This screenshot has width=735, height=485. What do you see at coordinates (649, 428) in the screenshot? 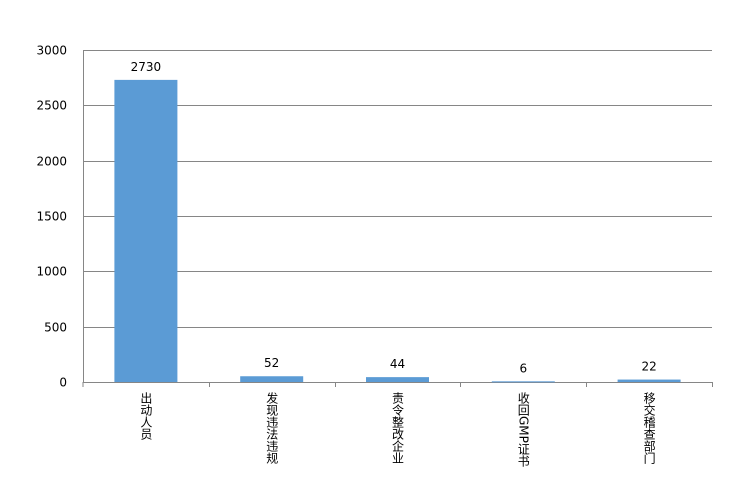
I see `x-tick-label: 移交稽查部门` at bounding box center [649, 428].